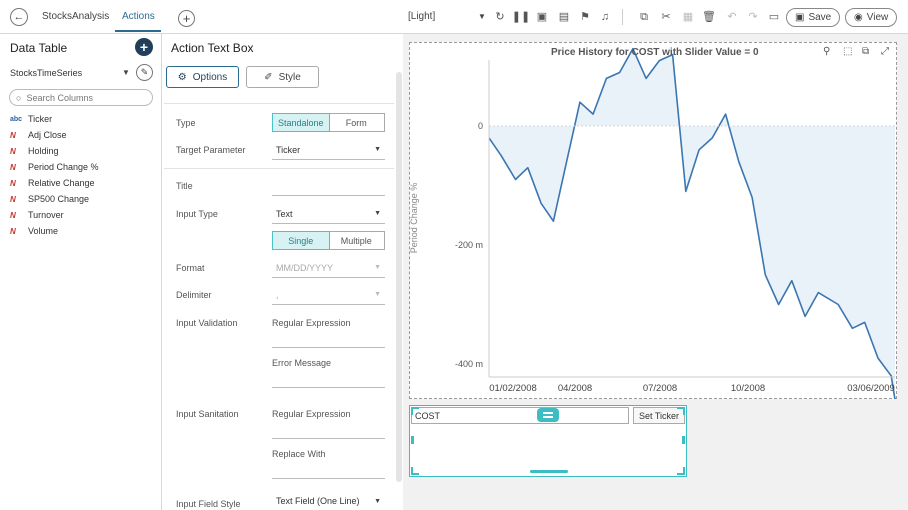 Image resolution: width=908 pixels, height=510 pixels. I want to click on delimiter-label: Delimiter, so click(194, 295).